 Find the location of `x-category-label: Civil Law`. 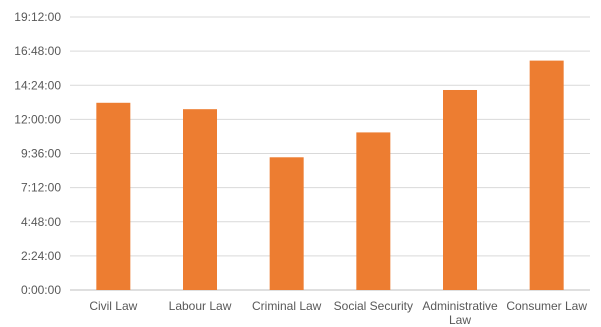

x-category-label: Civil Law is located at coordinates (113, 306).